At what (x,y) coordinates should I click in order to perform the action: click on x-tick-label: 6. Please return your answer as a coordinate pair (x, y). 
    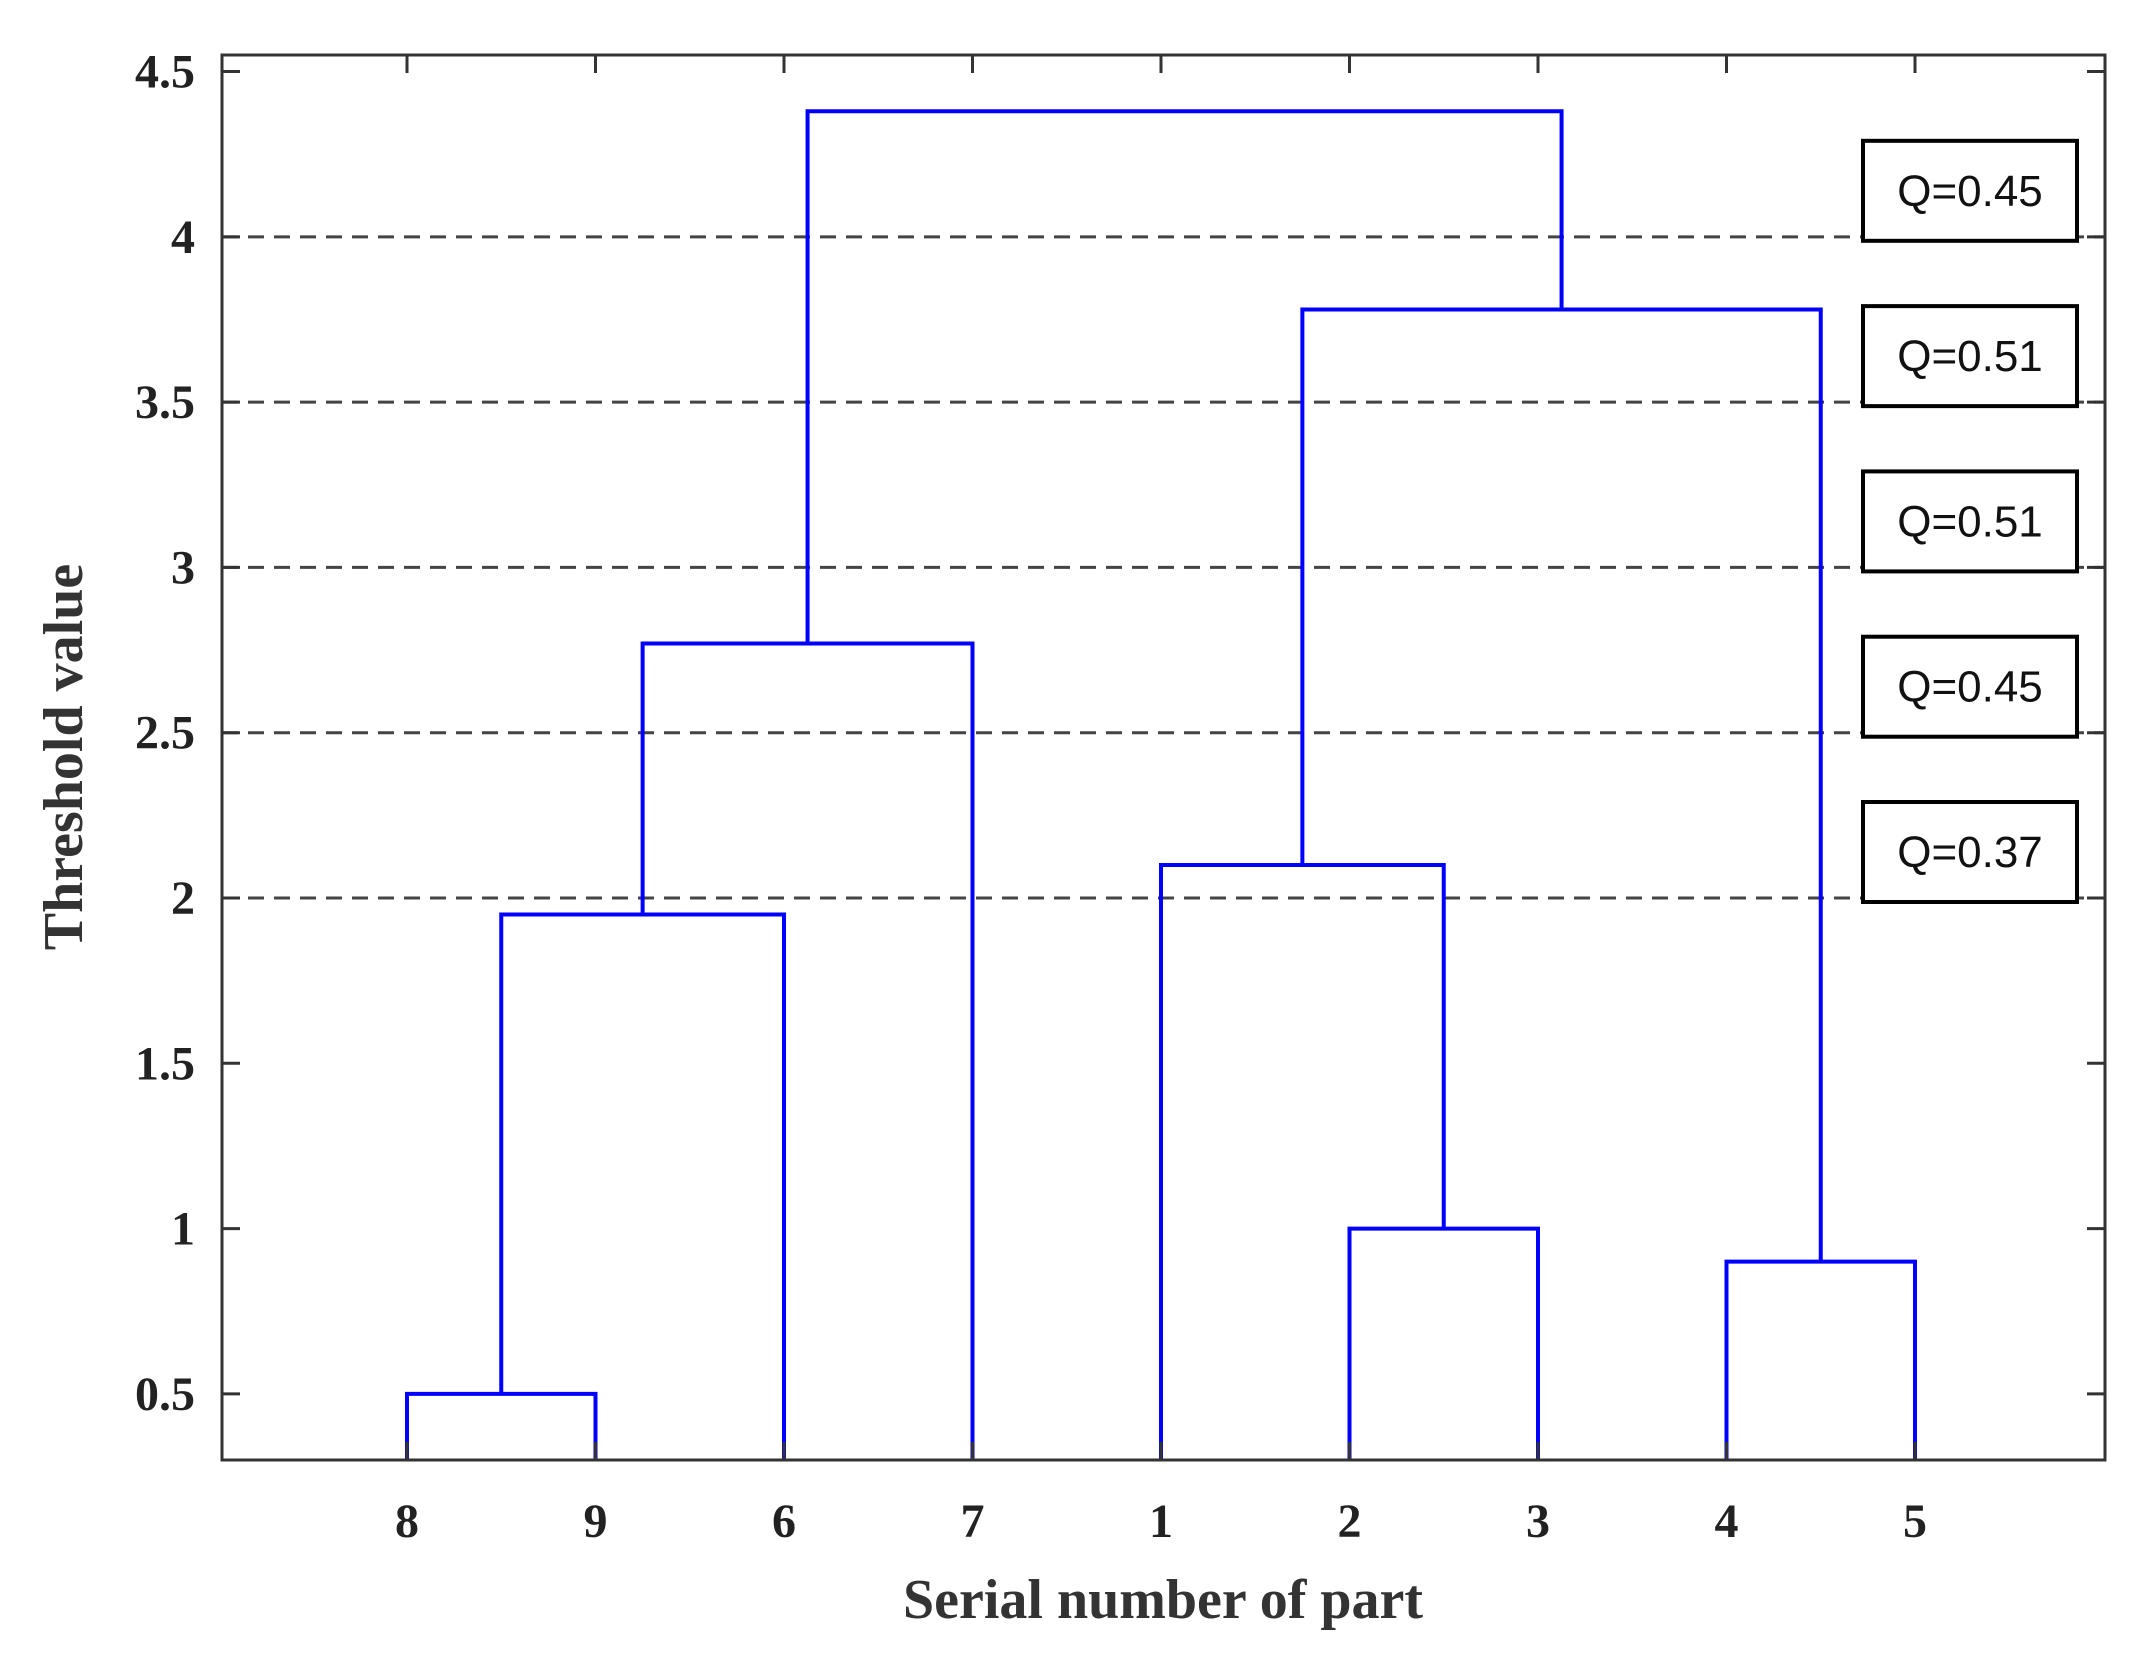
    Looking at the image, I should click on (784, 1521).